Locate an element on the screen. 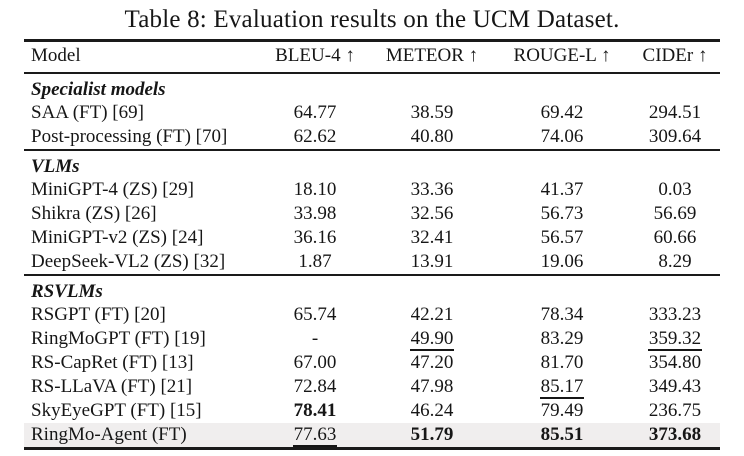 The image size is (744, 456). metric-value: 85.51 is located at coordinates (562, 434).